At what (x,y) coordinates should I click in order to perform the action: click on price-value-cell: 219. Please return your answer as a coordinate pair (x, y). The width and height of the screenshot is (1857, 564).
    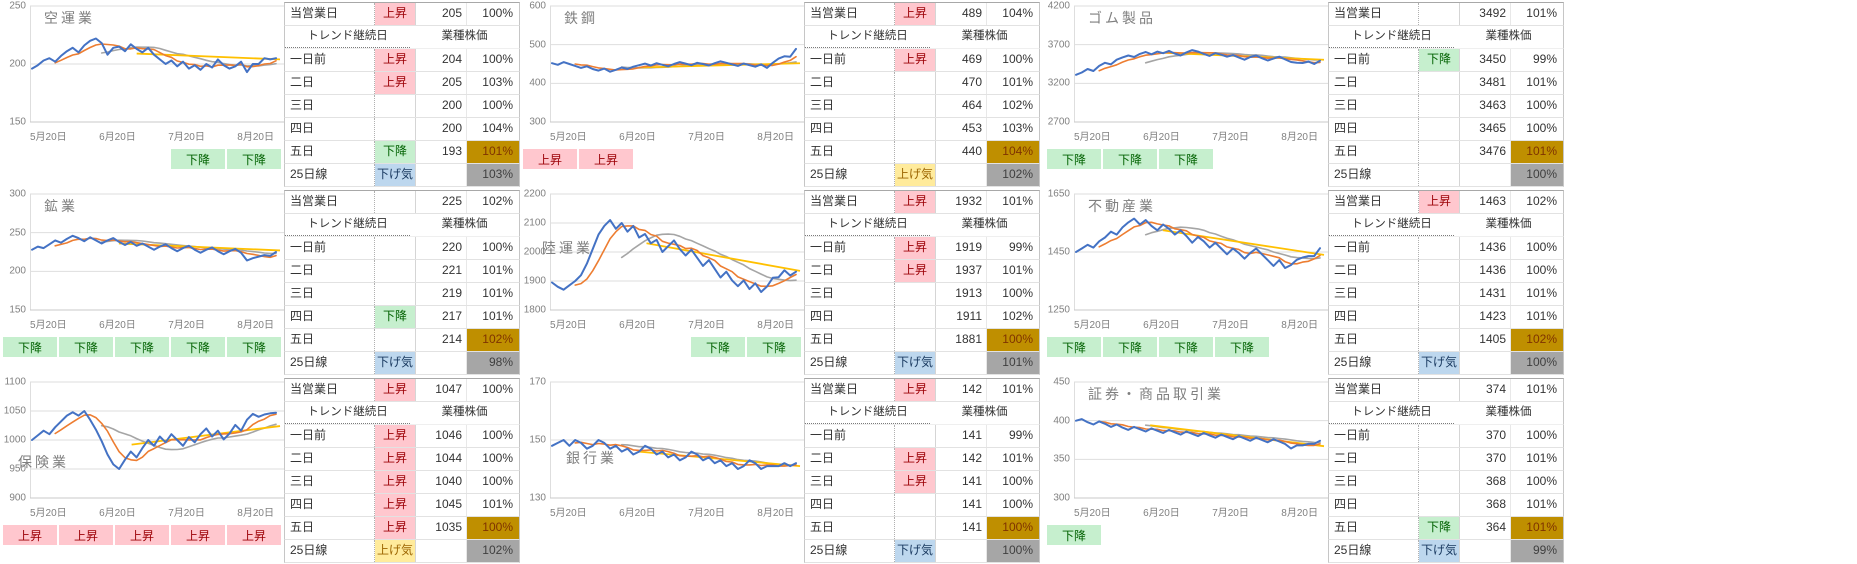
    Looking at the image, I should click on (451, 293).